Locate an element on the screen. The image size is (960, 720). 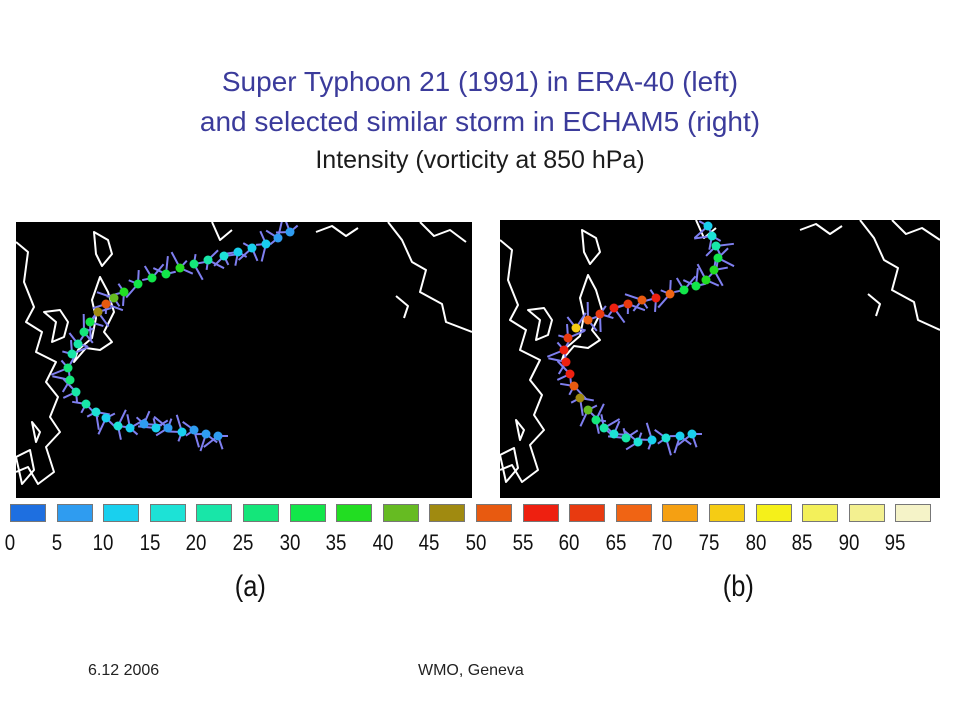
colorbar-tick: 5 is located at coordinates (56, 542).